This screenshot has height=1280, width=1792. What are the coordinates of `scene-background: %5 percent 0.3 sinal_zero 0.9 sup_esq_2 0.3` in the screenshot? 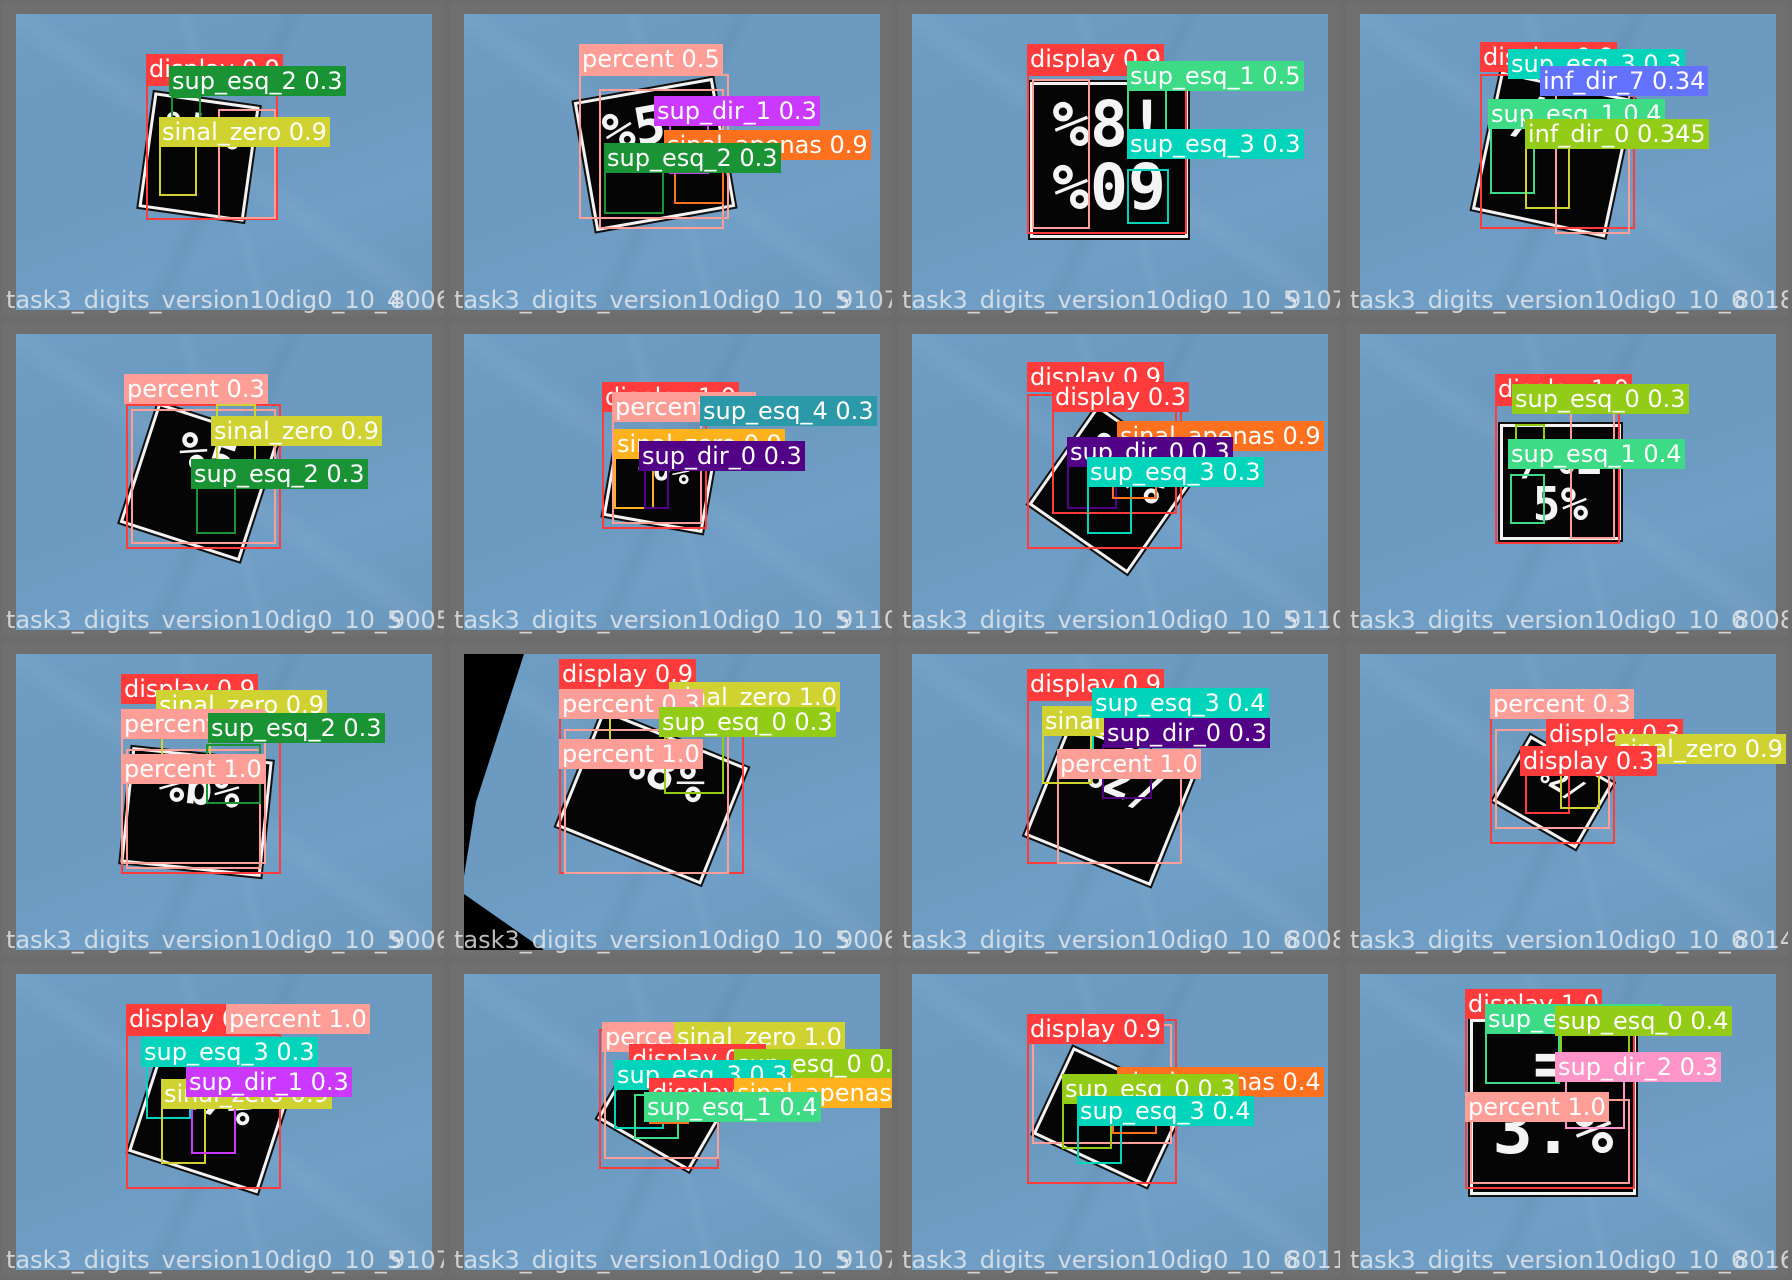 It's located at (224, 482).